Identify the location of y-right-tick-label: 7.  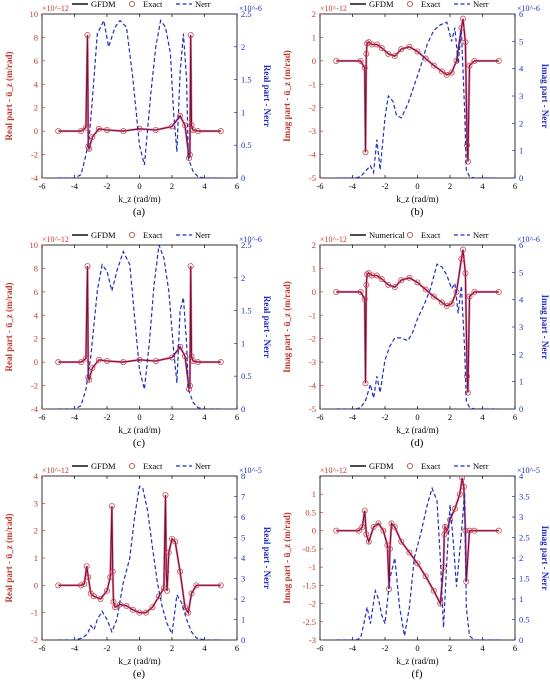
(243, 497).